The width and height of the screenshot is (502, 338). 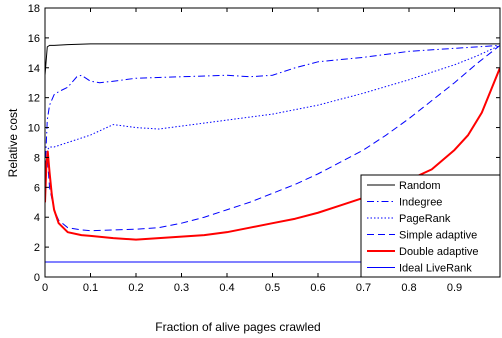 What do you see at coordinates (37, 188) in the screenshot?
I see `y-tick-label: 6` at bounding box center [37, 188].